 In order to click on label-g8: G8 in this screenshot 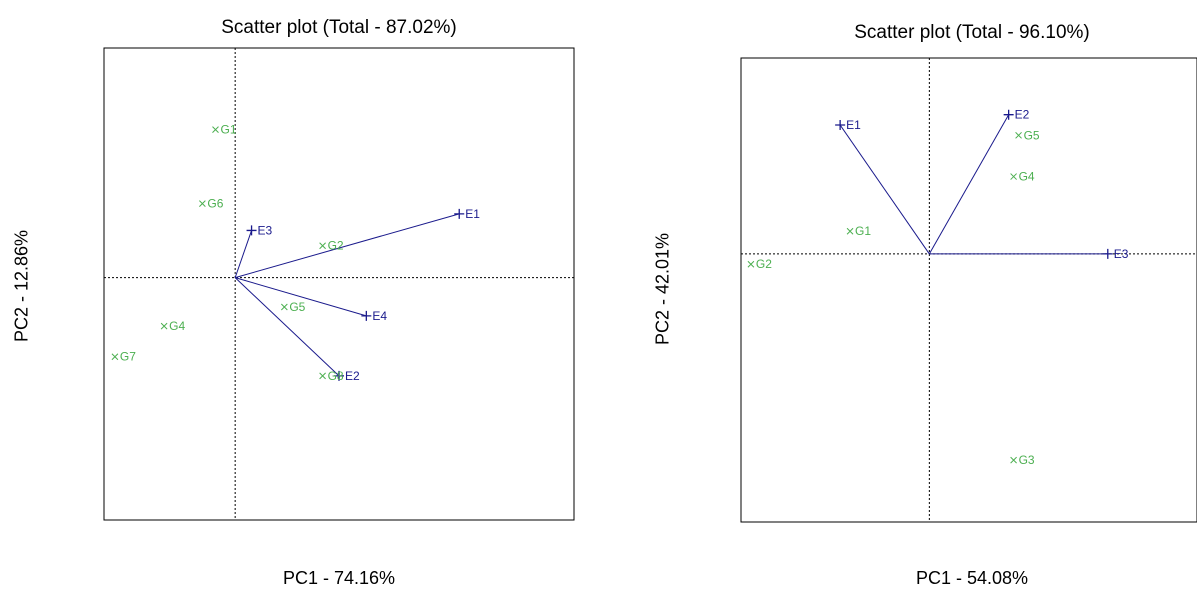, I will do `click(336, 376)`.